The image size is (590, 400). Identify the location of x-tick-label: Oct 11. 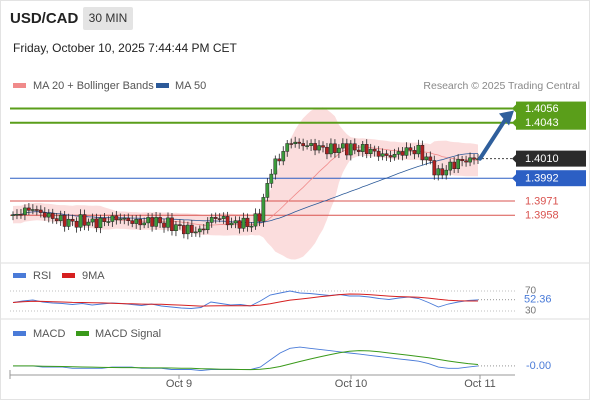
(480, 384).